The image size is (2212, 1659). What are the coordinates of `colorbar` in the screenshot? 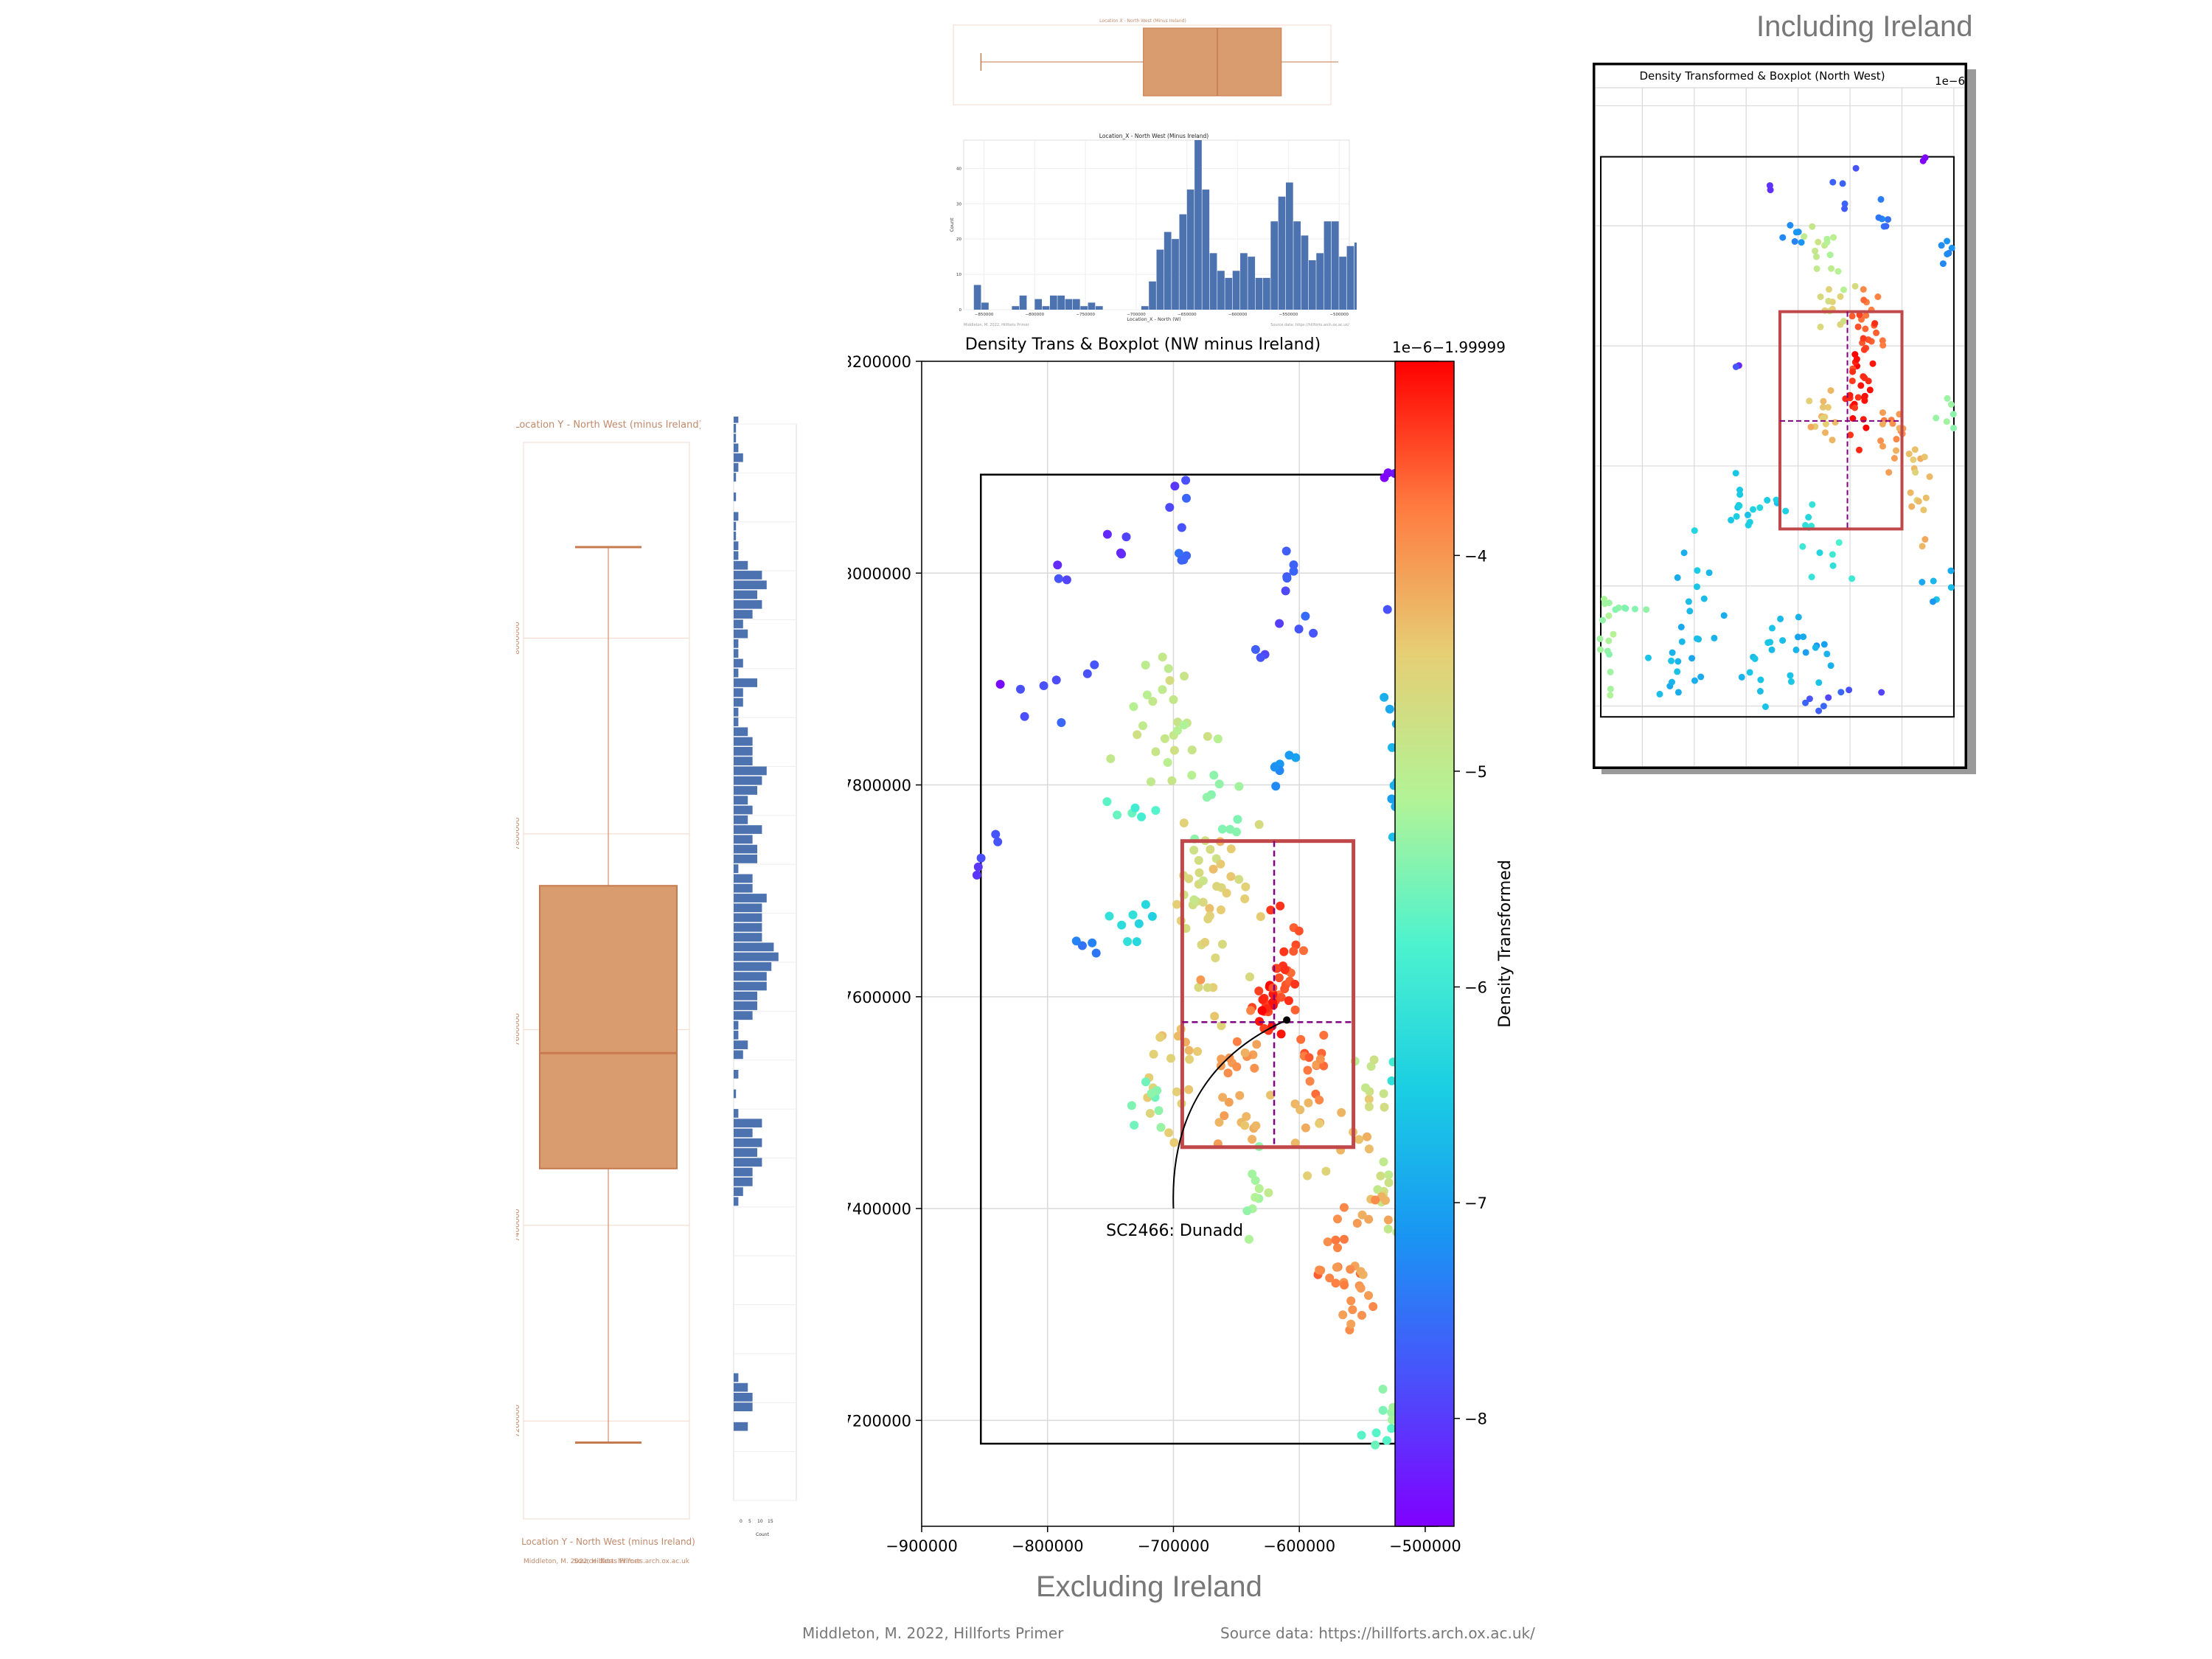 It's located at (1424, 944).